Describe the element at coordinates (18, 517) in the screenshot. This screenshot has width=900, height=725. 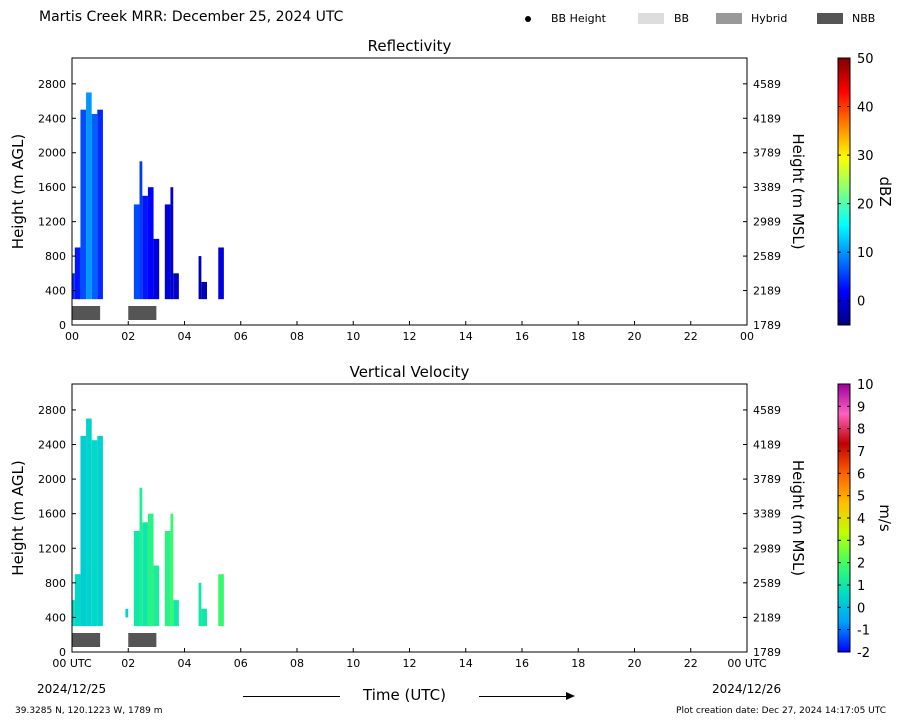
I see `vel-ylabel: Height (m AGL)` at that location.